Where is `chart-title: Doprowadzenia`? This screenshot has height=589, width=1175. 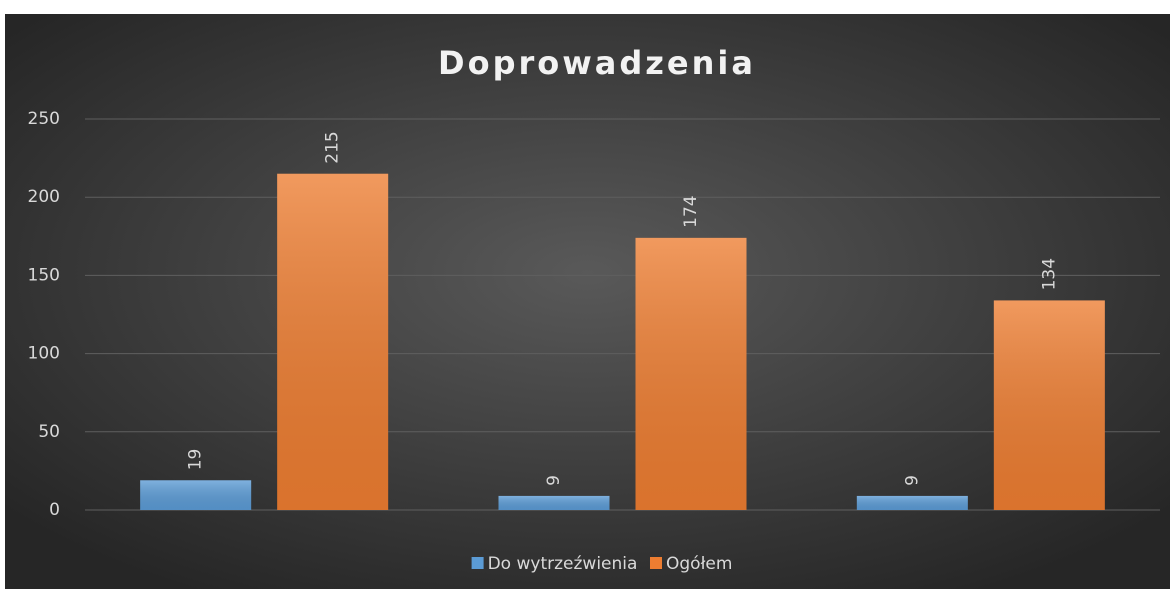
chart-title: Doprowadzenia is located at coordinates (597, 63).